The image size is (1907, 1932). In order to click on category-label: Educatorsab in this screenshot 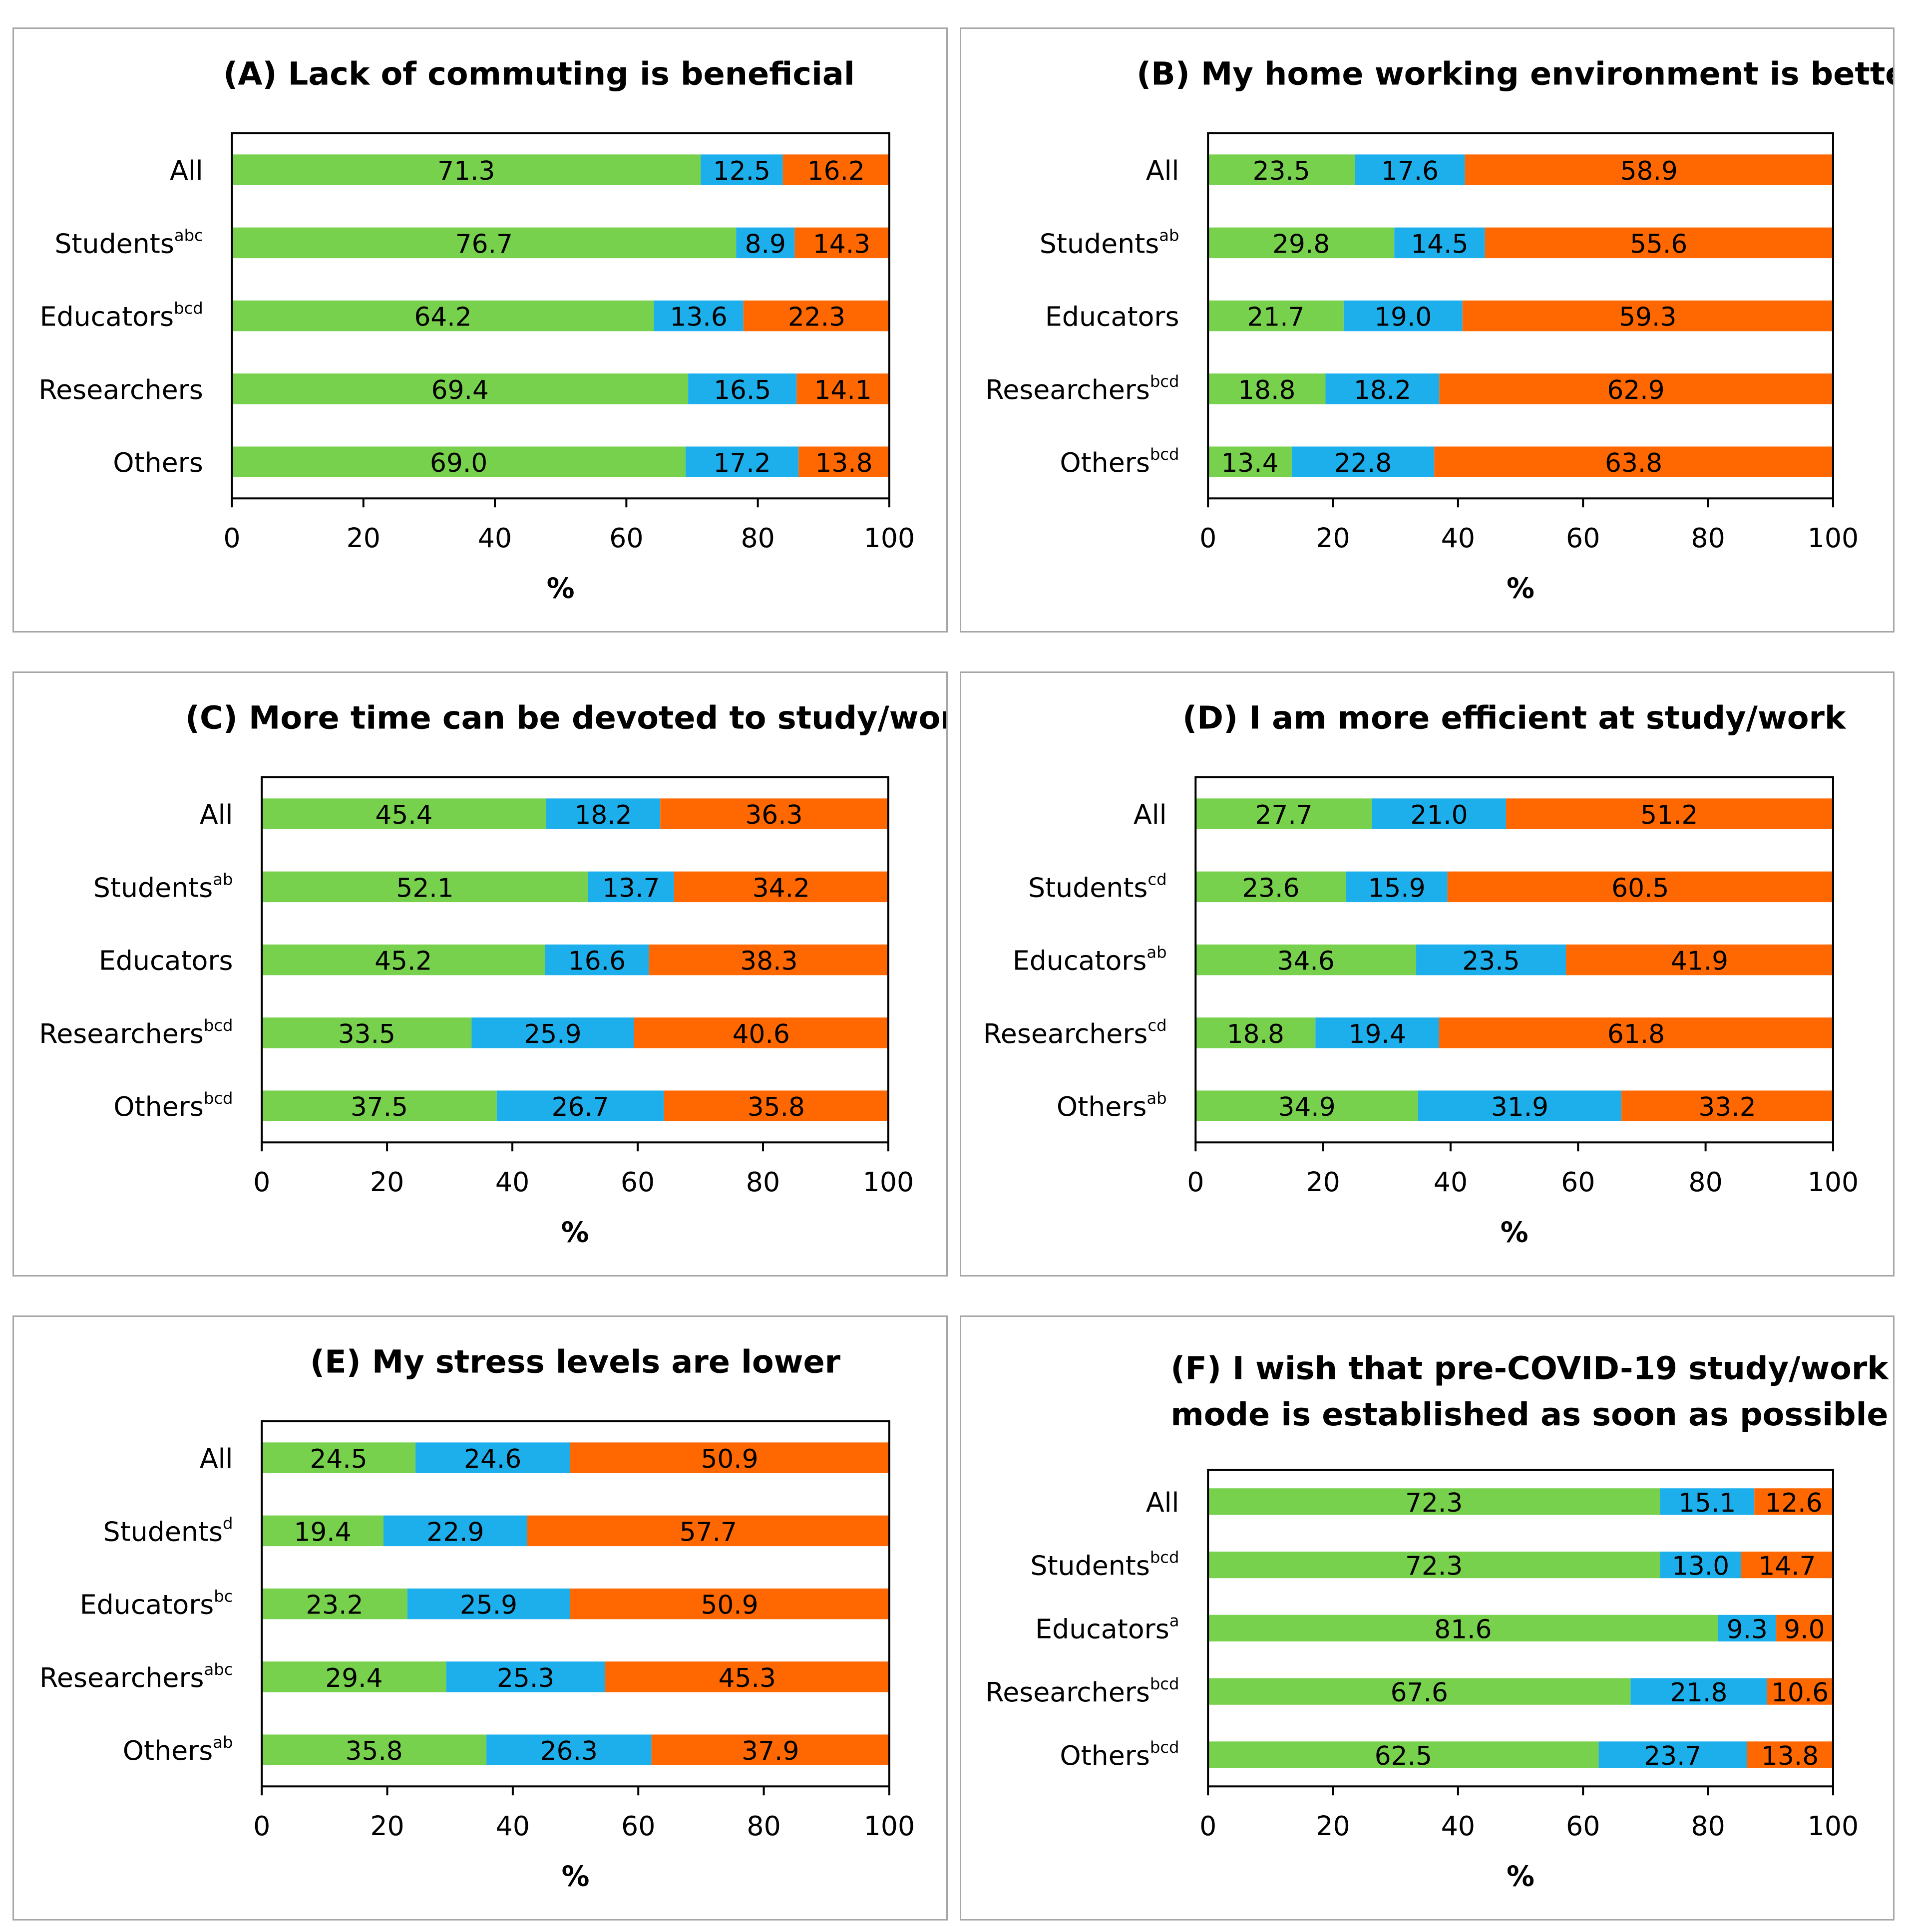, I will do `click(1090, 959)`.